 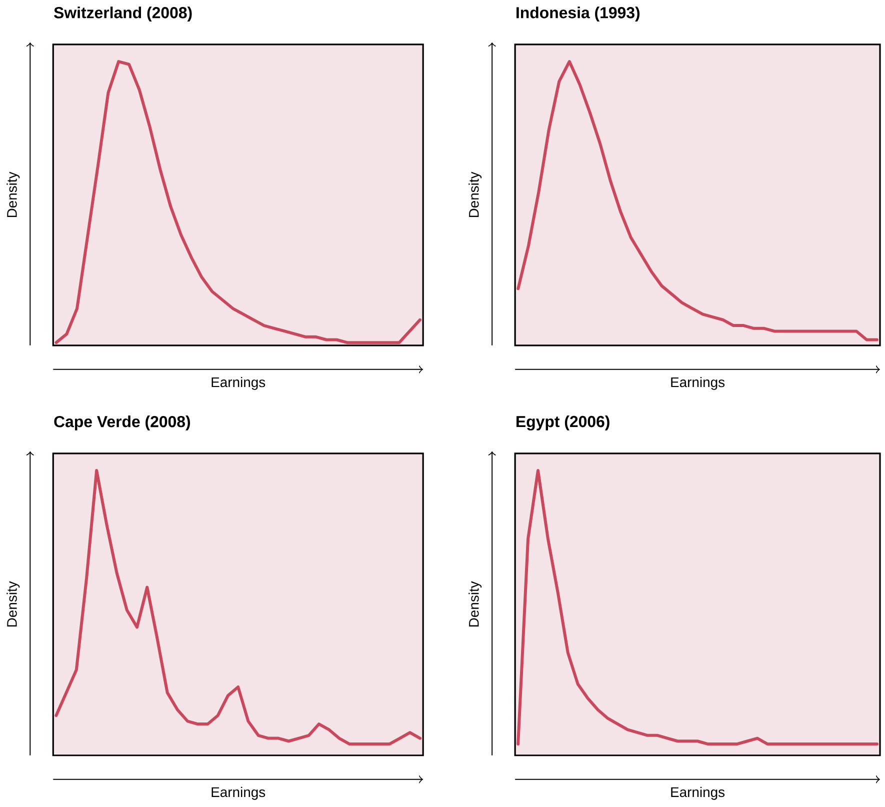 What do you see at coordinates (563, 423) in the screenshot?
I see `chart-title: Egypt (2006)` at bounding box center [563, 423].